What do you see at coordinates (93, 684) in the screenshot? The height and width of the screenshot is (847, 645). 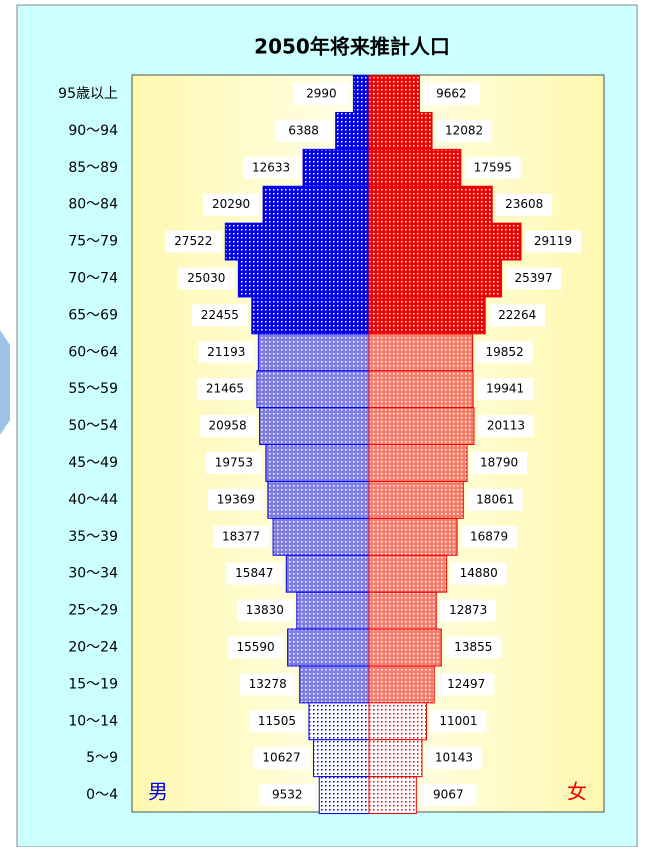 I see `category-label: 15〜19` at bounding box center [93, 684].